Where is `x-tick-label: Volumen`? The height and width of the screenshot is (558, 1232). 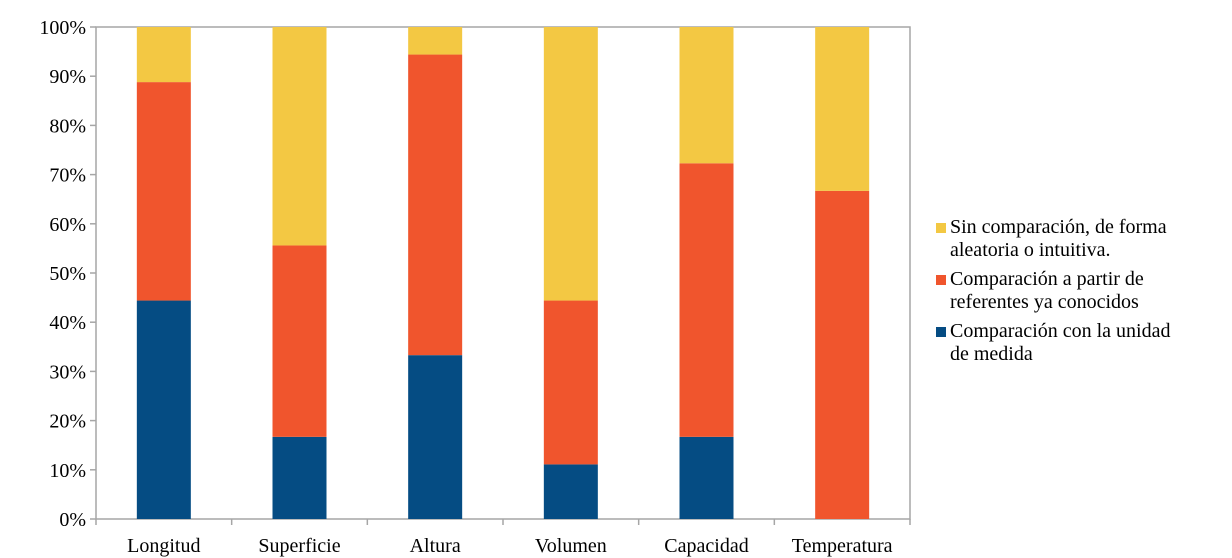
x-tick-label: Volumen is located at coordinates (571, 546).